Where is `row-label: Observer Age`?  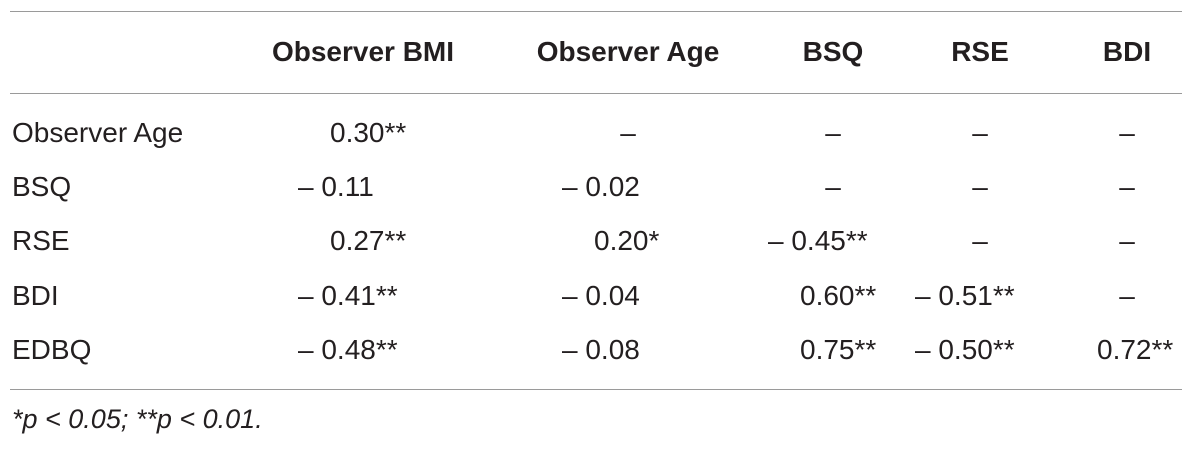
row-label: Observer Age is located at coordinates (98, 132).